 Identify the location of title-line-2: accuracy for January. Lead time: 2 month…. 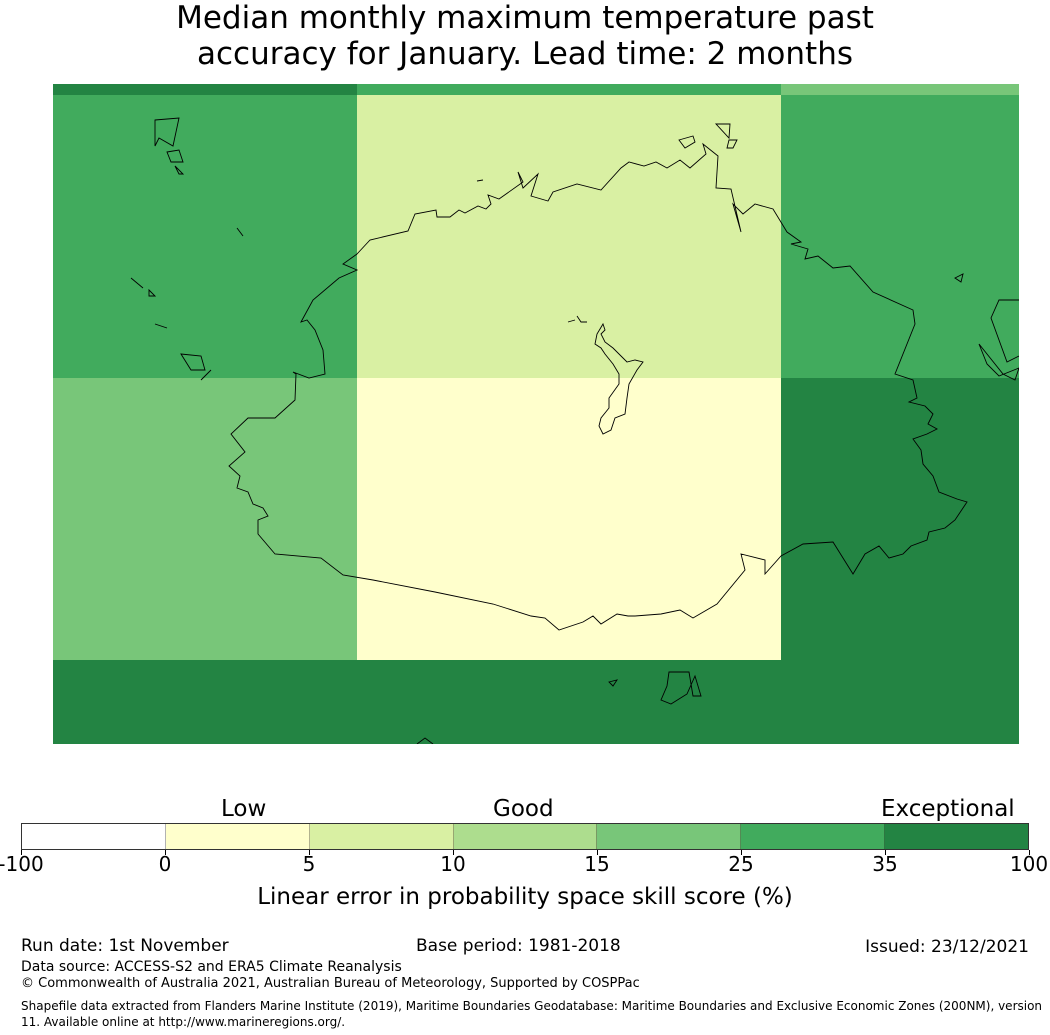
(524, 54).